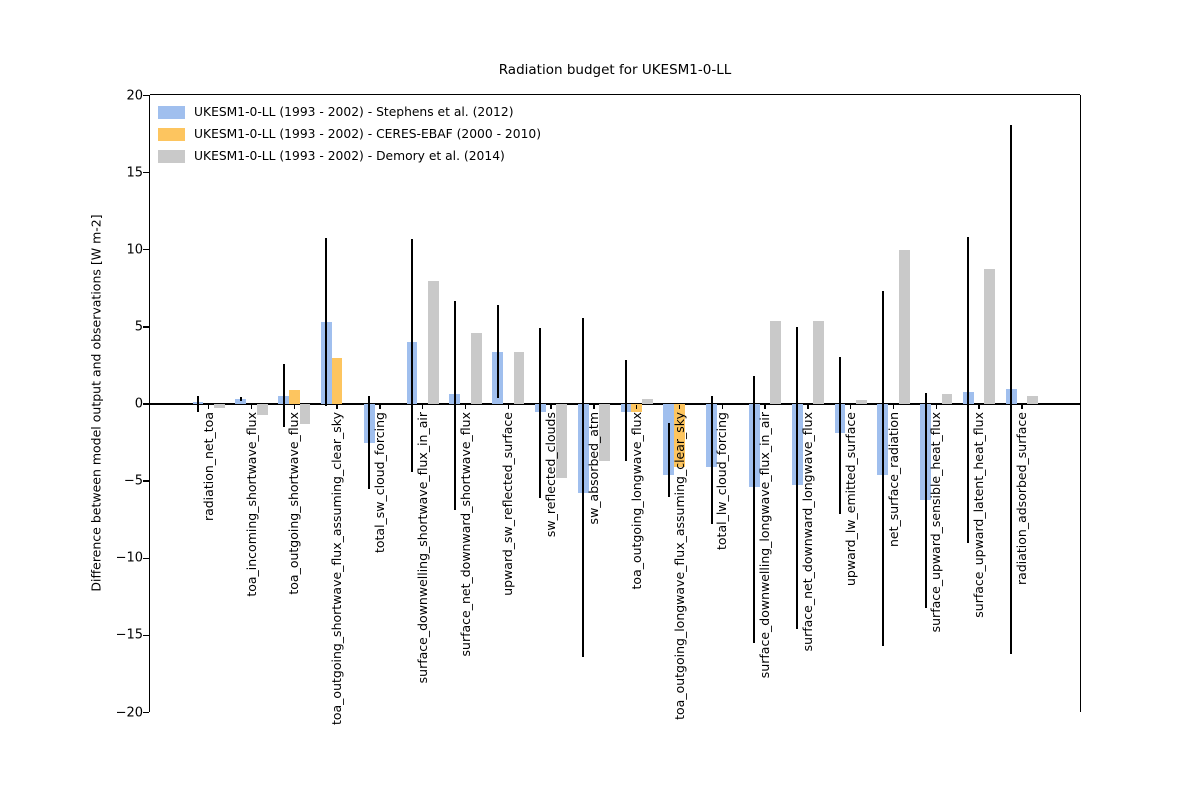  Describe the element at coordinates (138, 327) in the screenshot. I see `y-tick-label: 5` at that location.